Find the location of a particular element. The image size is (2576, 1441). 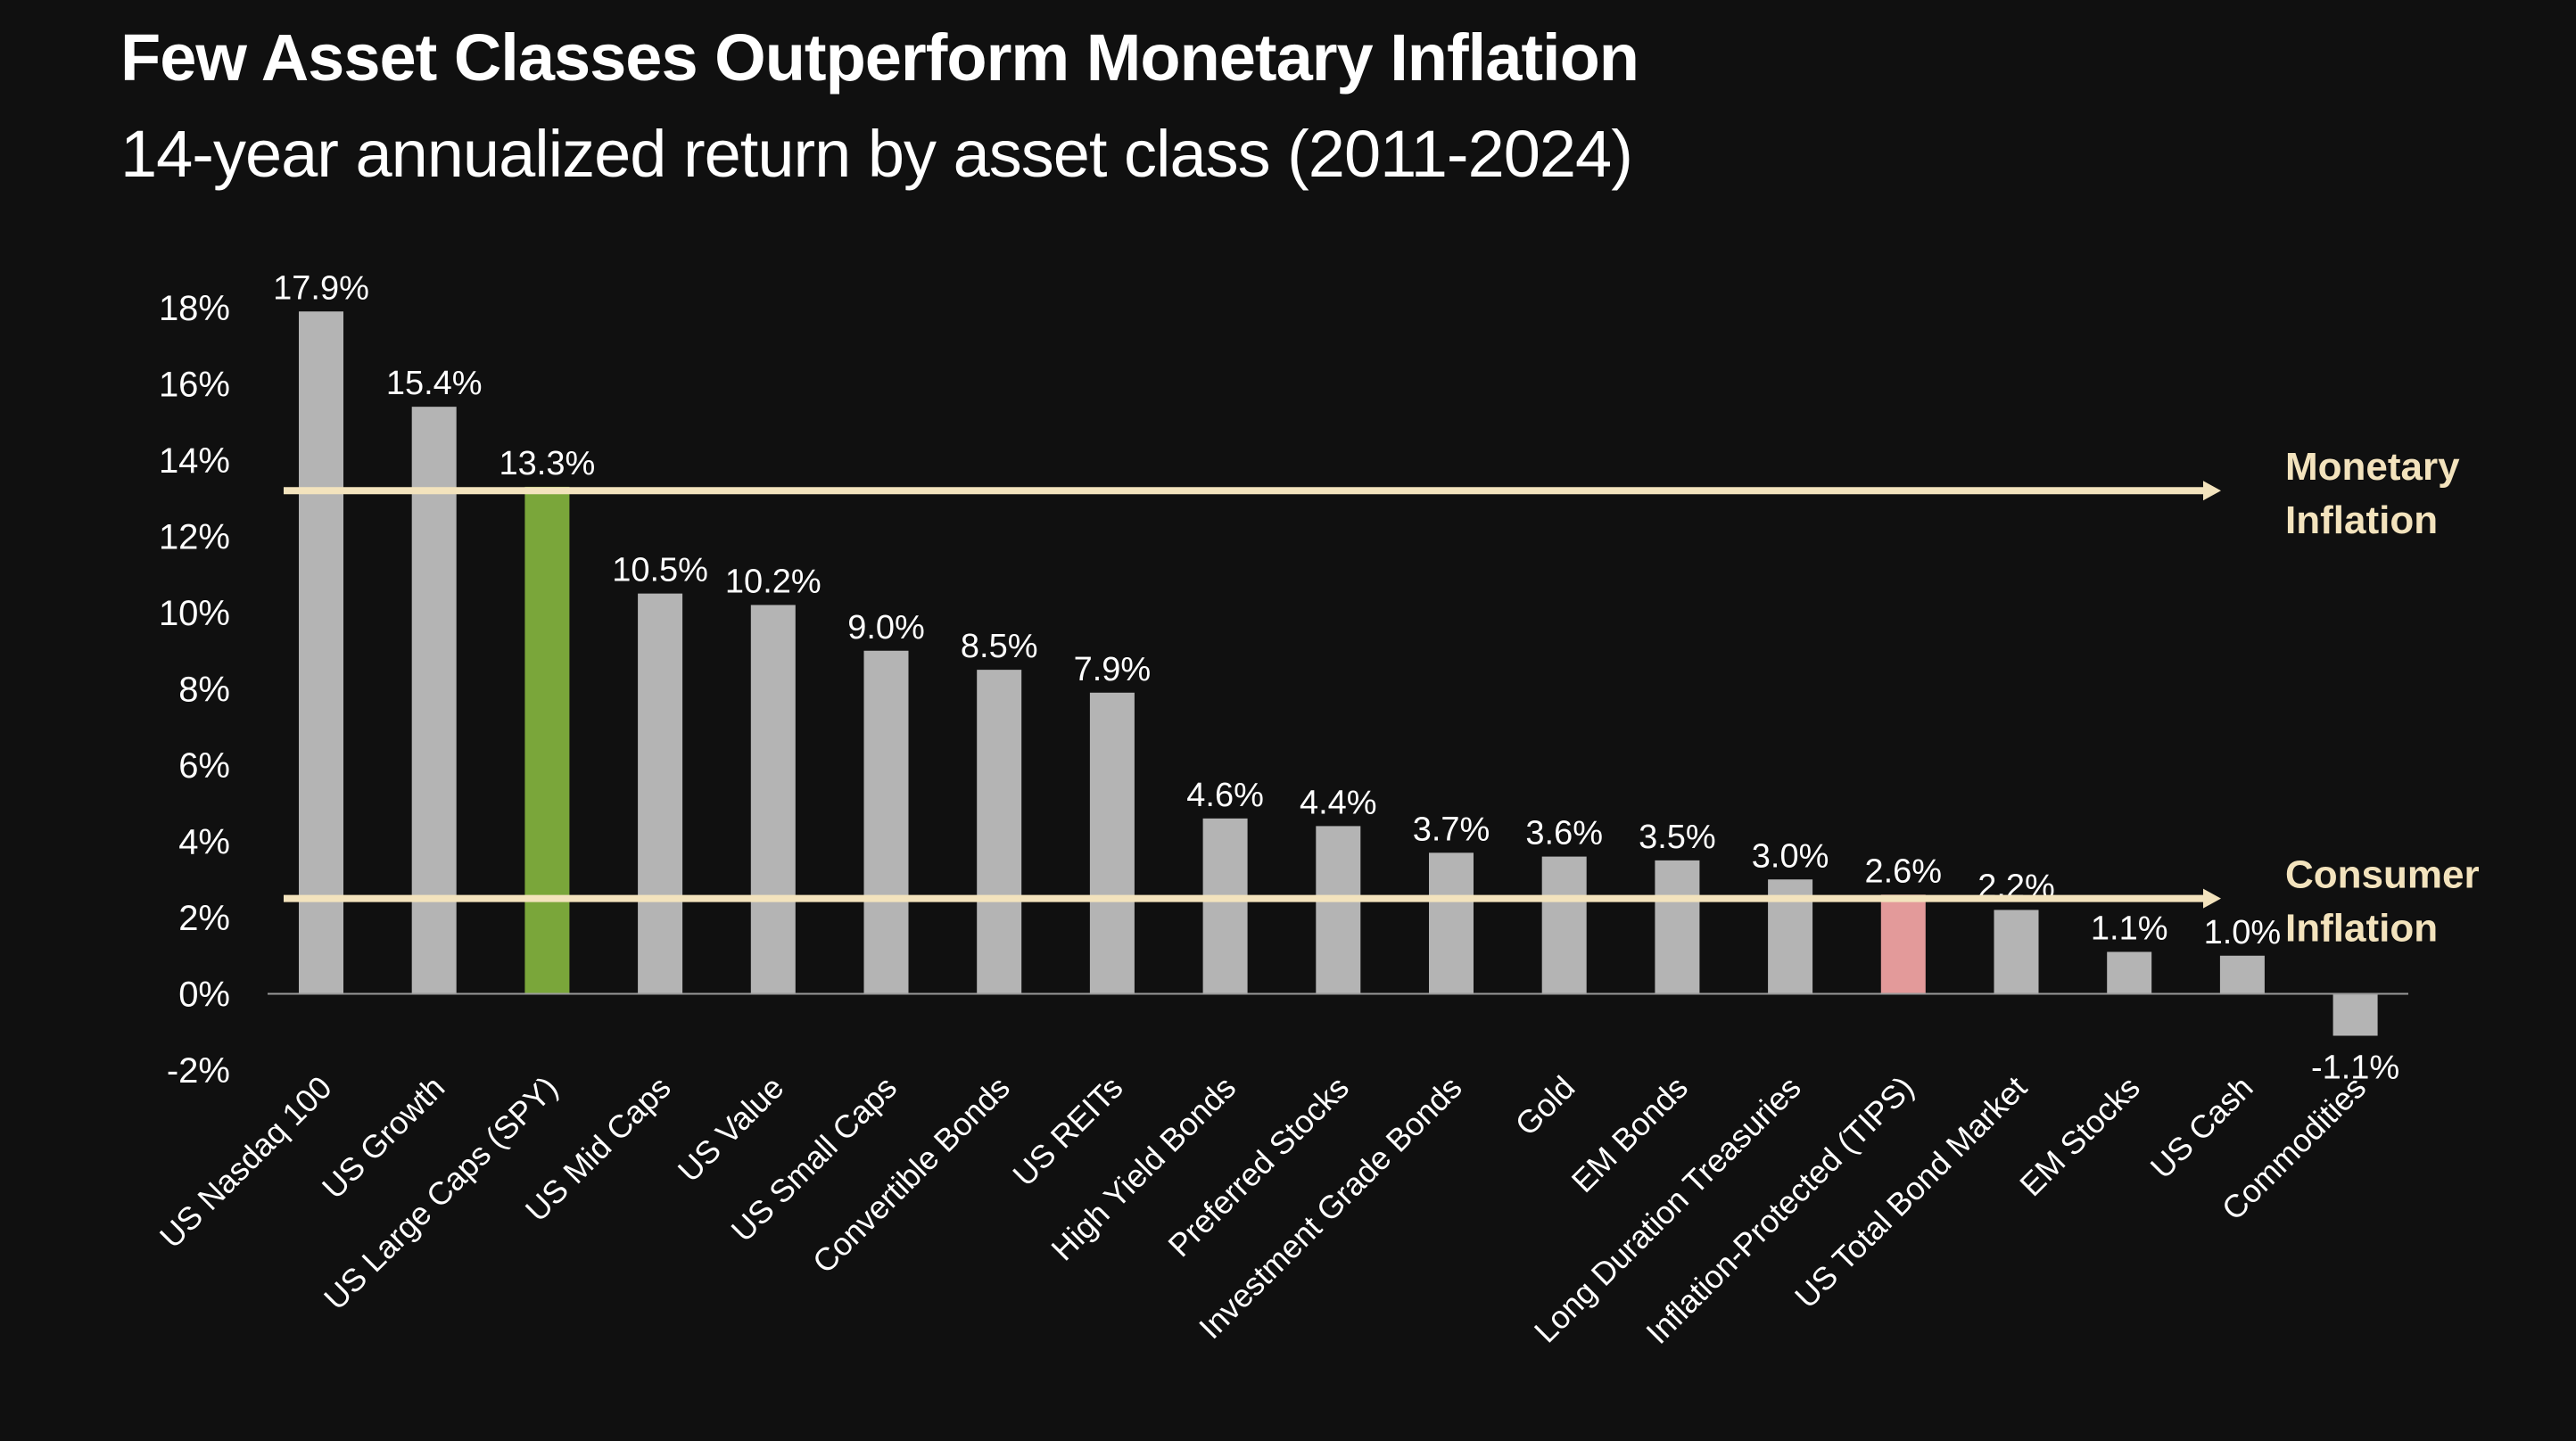

data-label: -1.1% is located at coordinates (2355, 1068).